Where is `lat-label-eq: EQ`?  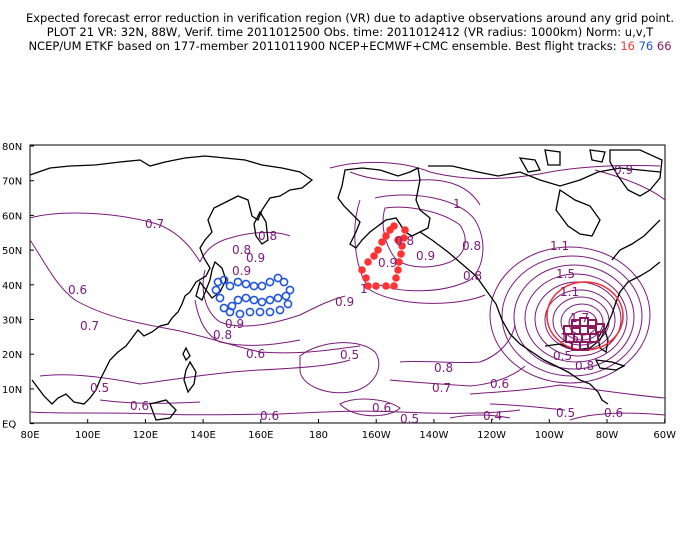 lat-label-eq: EQ is located at coordinates (9, 425).